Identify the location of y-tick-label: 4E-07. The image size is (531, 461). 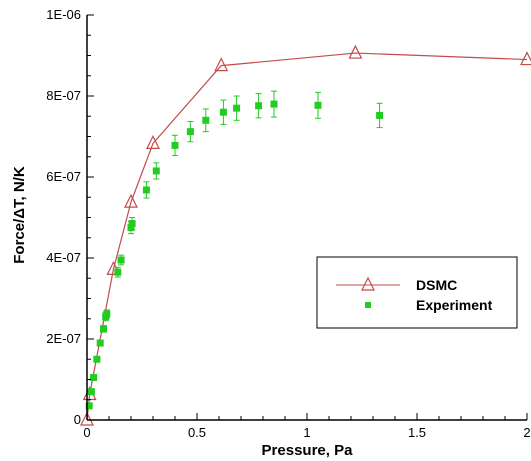
(63, 257).